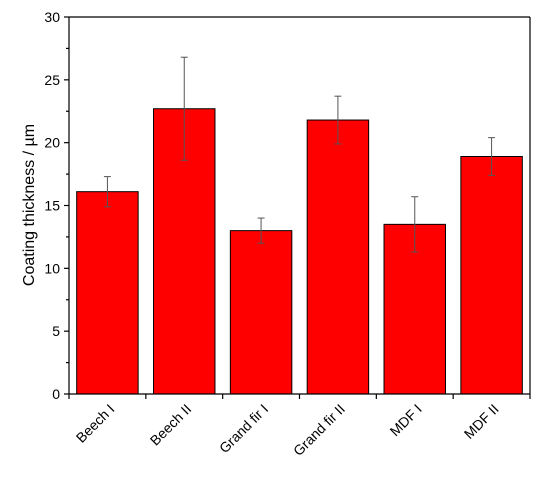 This screenshot has width=550, height=489. Describe the element at coordinates (481, 421) in the screenshot. I see `x-tick-label: MDF II` at that location.